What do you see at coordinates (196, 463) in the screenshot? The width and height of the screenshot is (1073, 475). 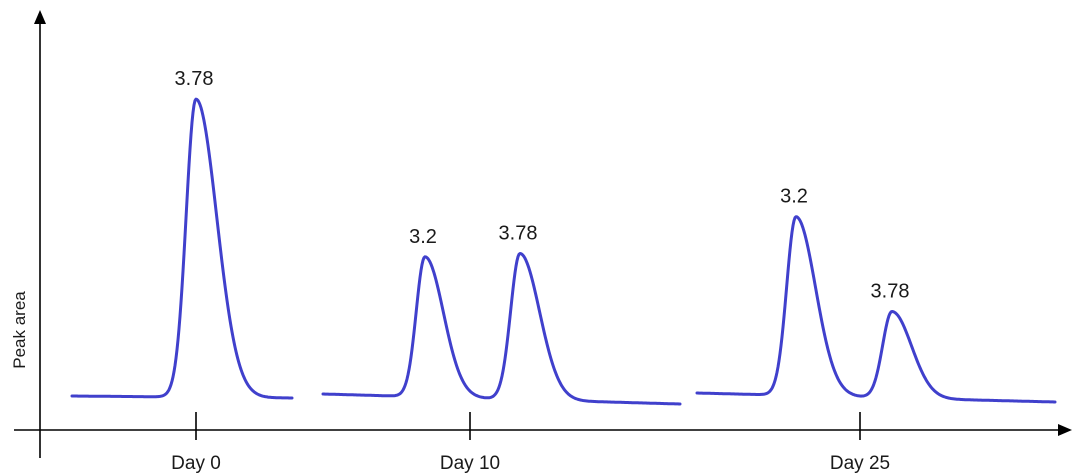 I see `x-tick-label-day-0: Day 0` at bounding box center [196, 463].